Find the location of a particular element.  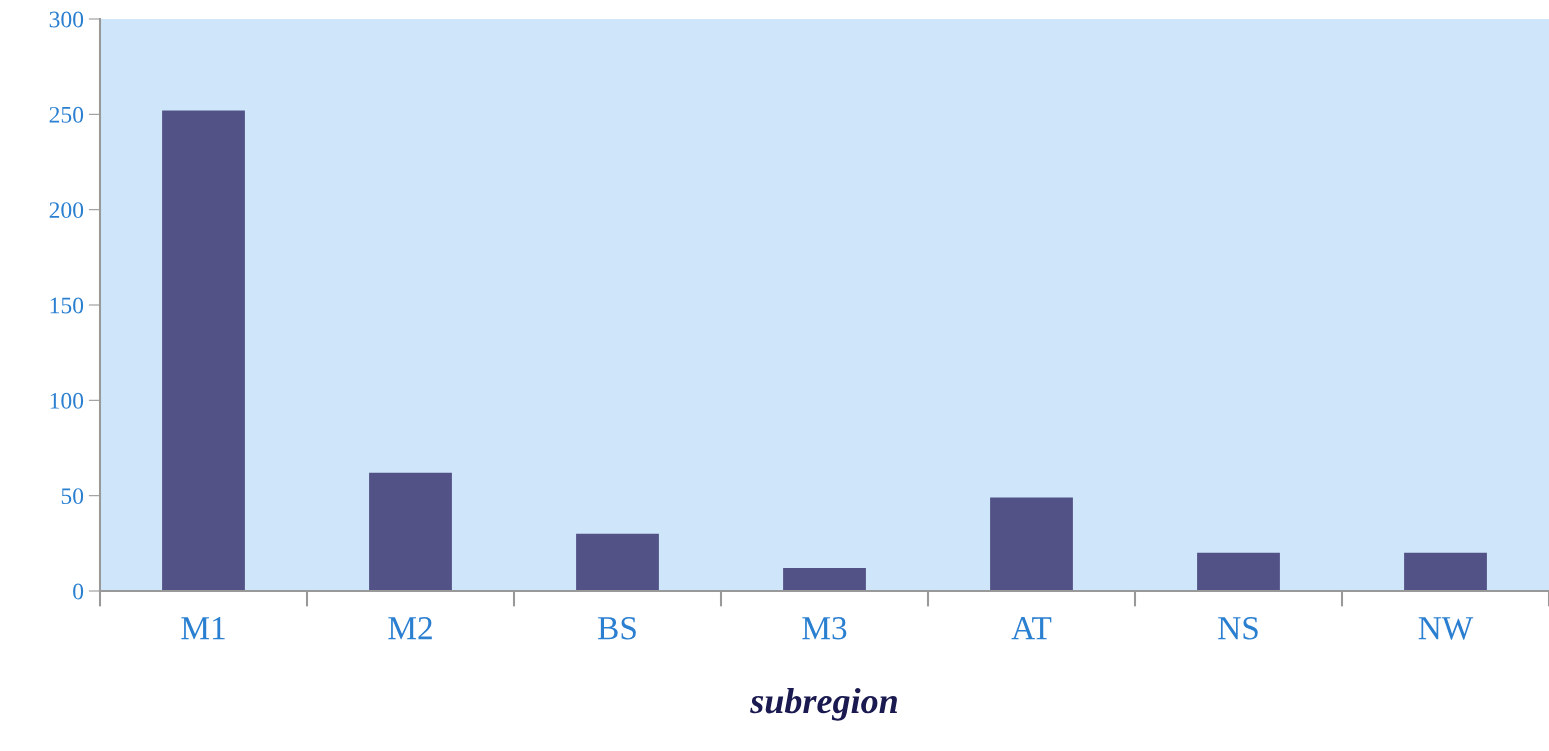

y-tick-label: 300 is located at coordinates (66, 19).